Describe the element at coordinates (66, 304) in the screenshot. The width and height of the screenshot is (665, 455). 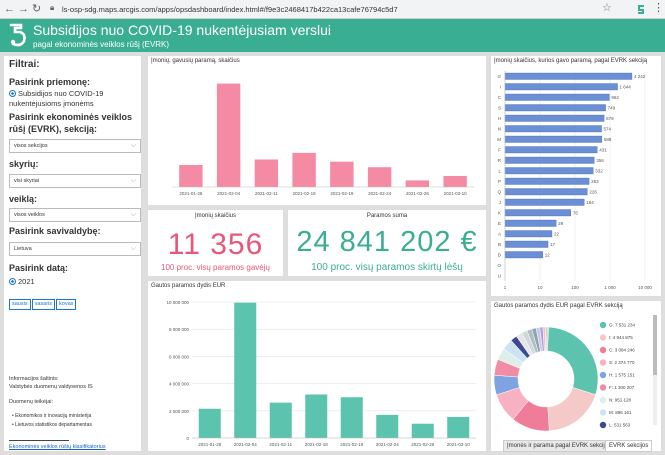
I see `month-button-kovas: kovas` at that location.